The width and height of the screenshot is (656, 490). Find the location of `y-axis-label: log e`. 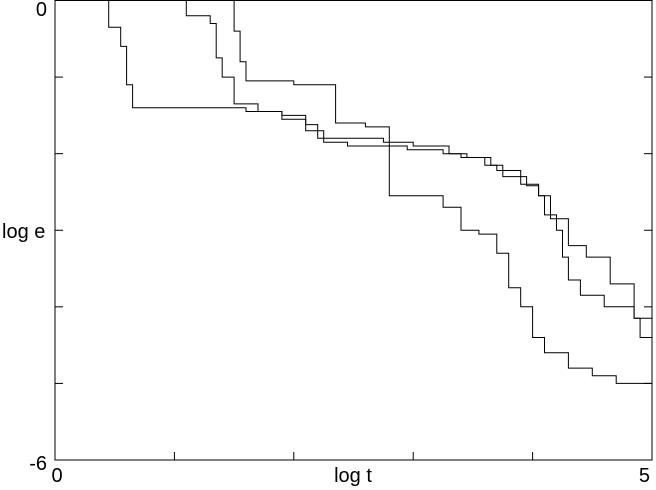

y-axis-label: log e is located at coordinates (23, 232).